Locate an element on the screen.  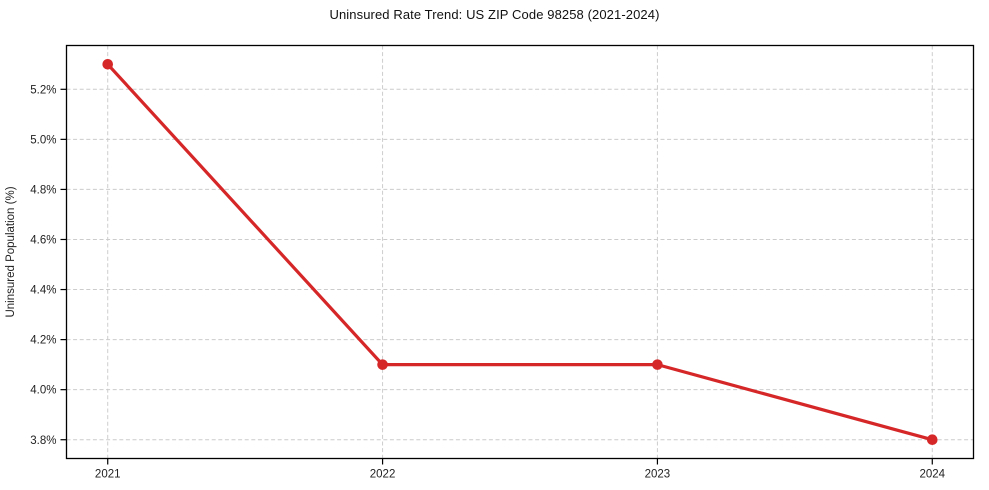
x-tick-label: 2022 is located at coordinates (383, 475).